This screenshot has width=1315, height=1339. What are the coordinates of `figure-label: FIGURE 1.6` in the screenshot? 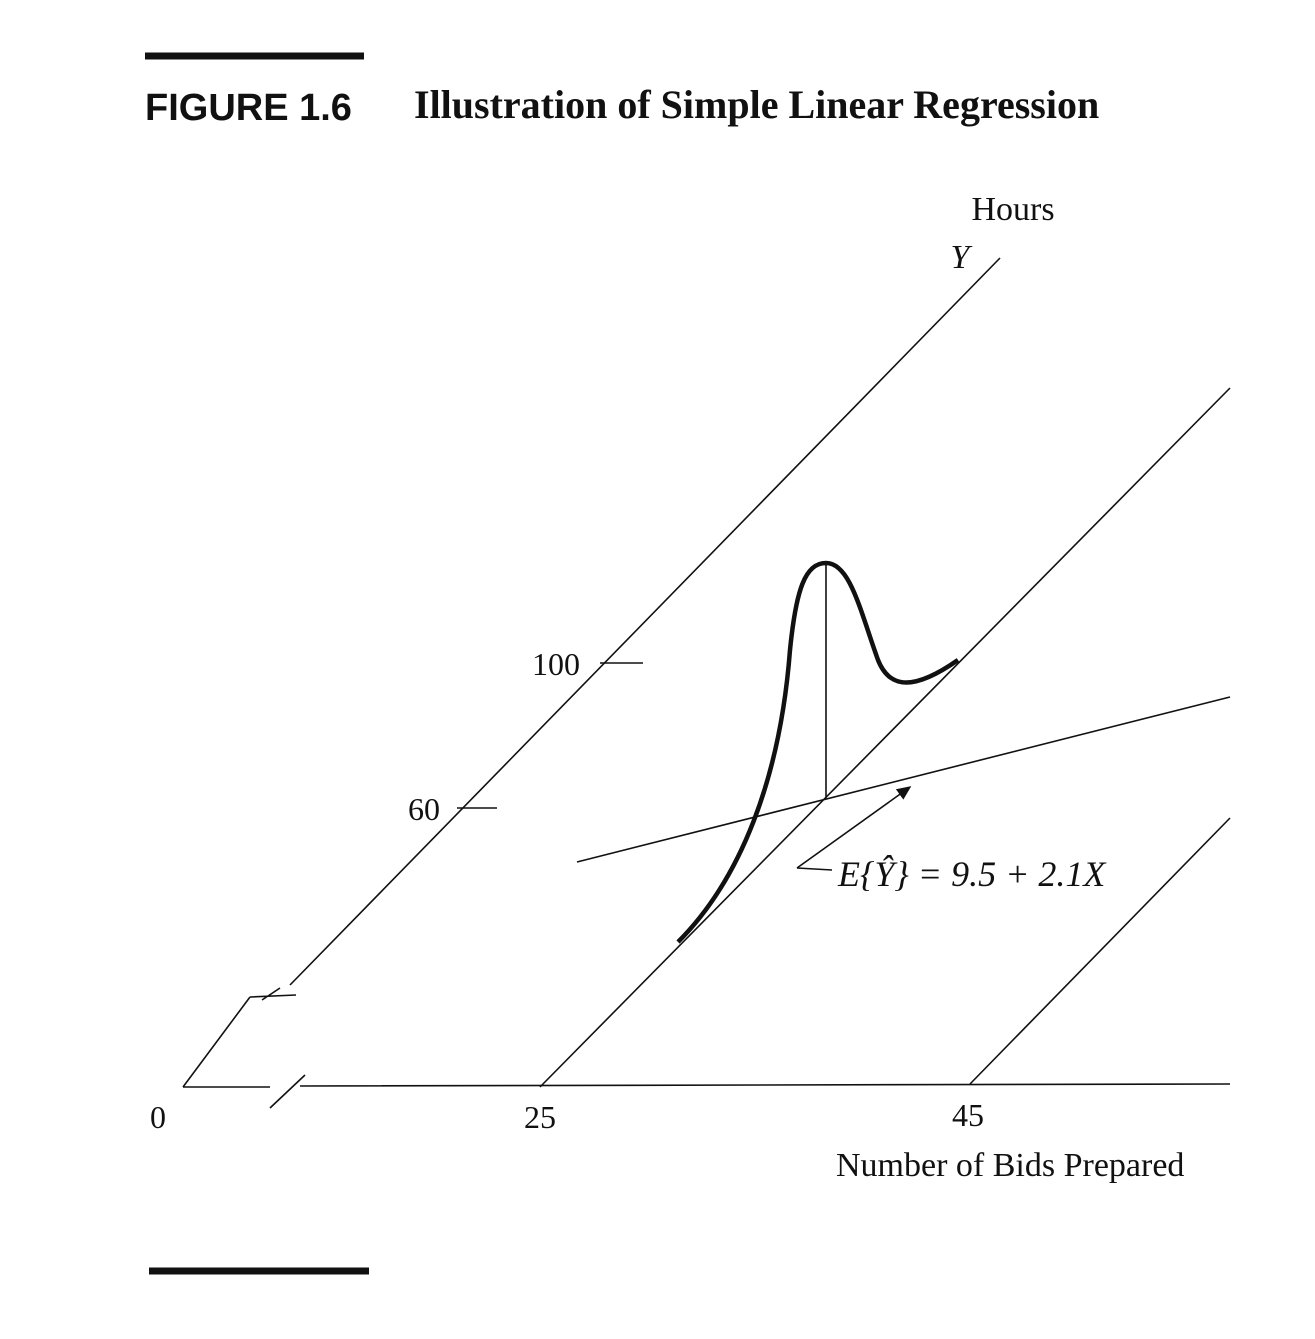 It's located at (248, 108).